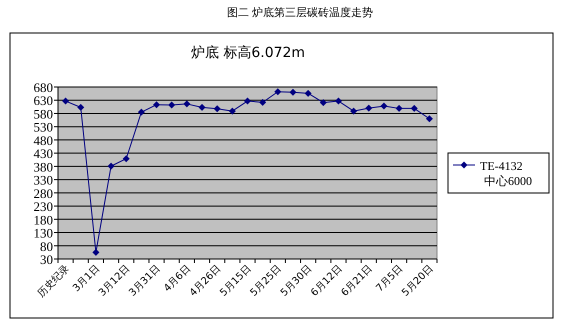 Image resolution: width=585 pixels, height=327 pixels. What do you see at coordinates (43, 193) in the screenshot?
I see `y-tick-label: 280` at bounding box center [43, 193].